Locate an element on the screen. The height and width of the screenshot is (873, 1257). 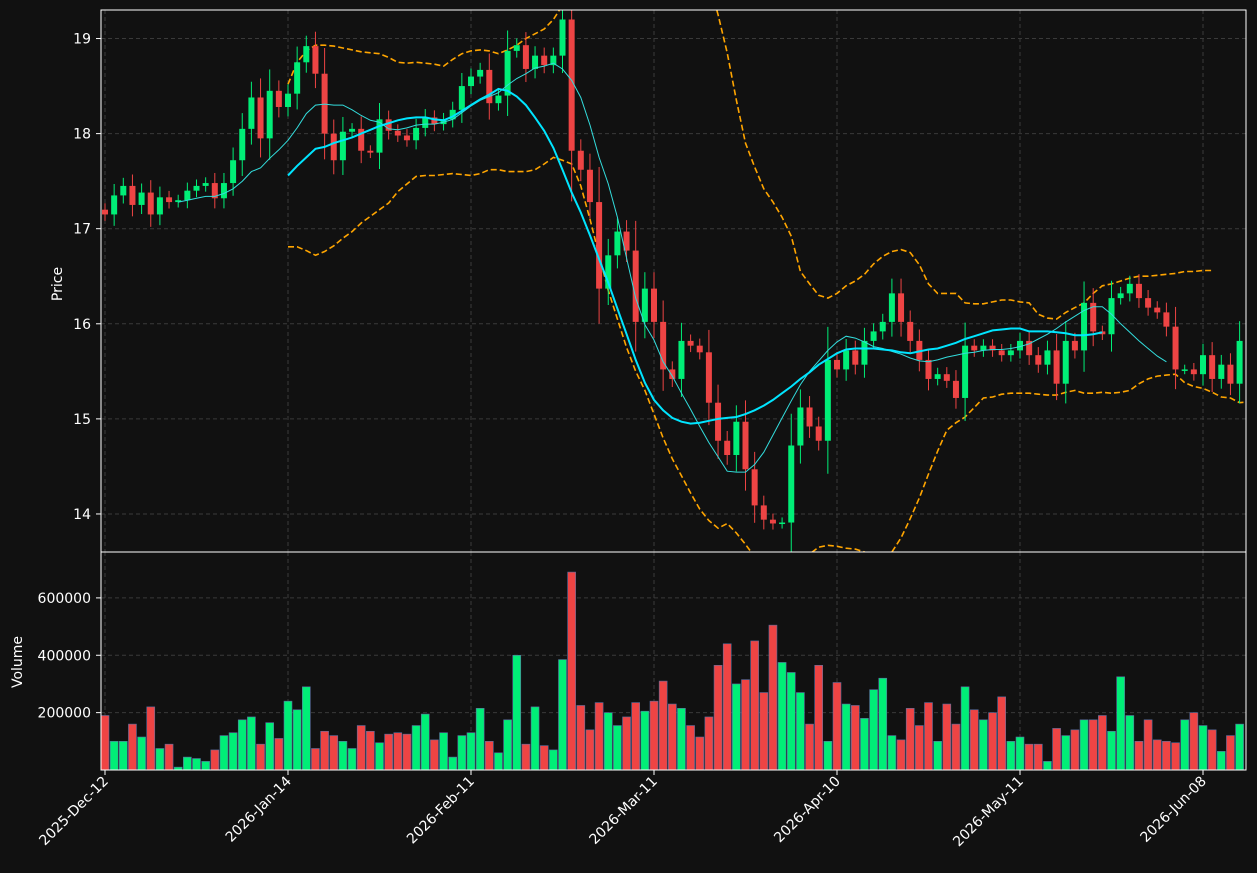
volume-axis-label: Volume is located at coordinates (18, 662).